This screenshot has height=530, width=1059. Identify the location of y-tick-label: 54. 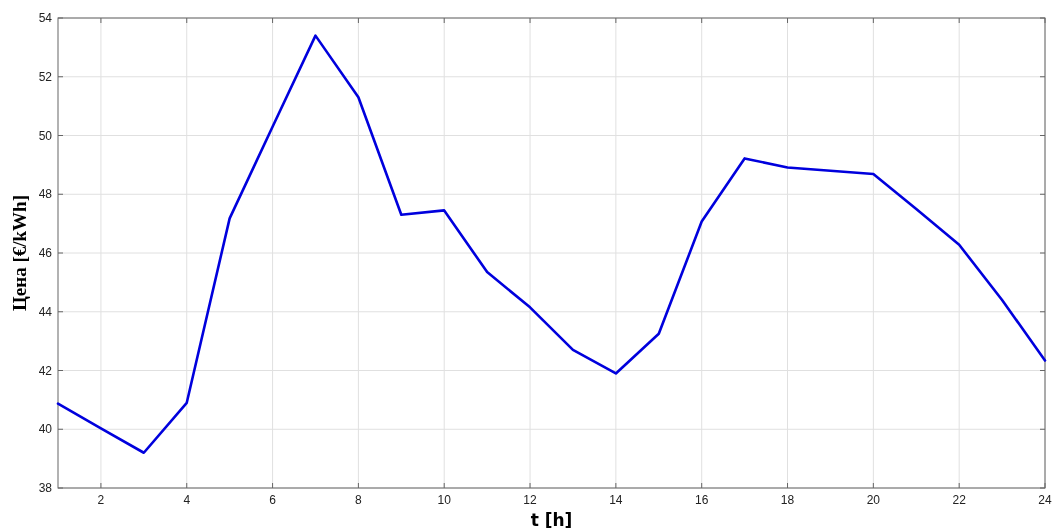
(45, 18).